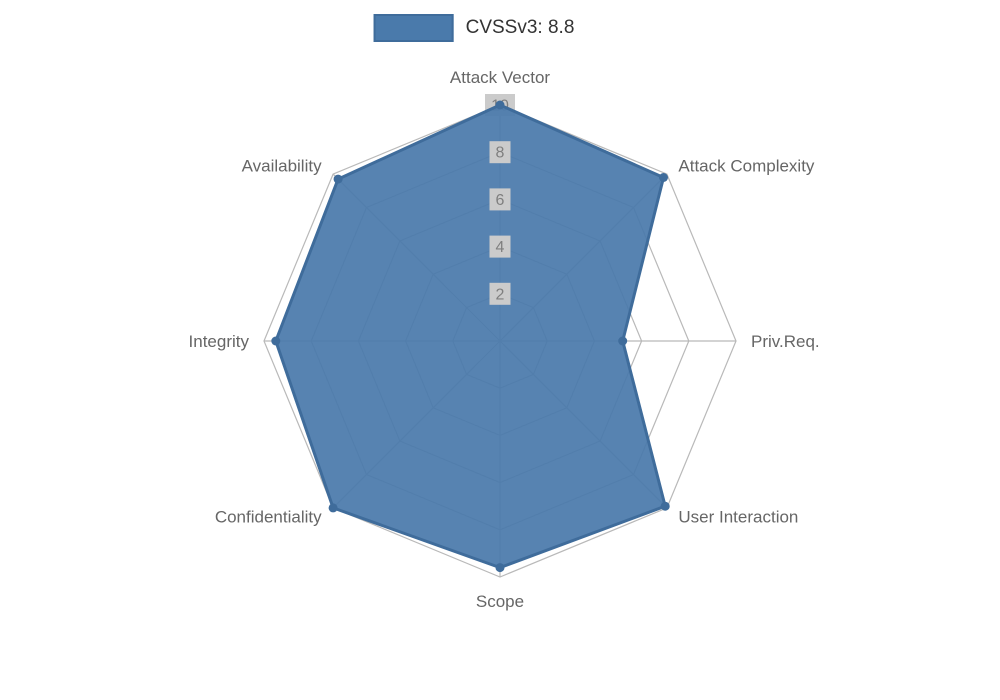  What do you see at coordinates (219, 341) in the screenshot?
I see `axis-label: Integrity` at bounding box center [219, 341].